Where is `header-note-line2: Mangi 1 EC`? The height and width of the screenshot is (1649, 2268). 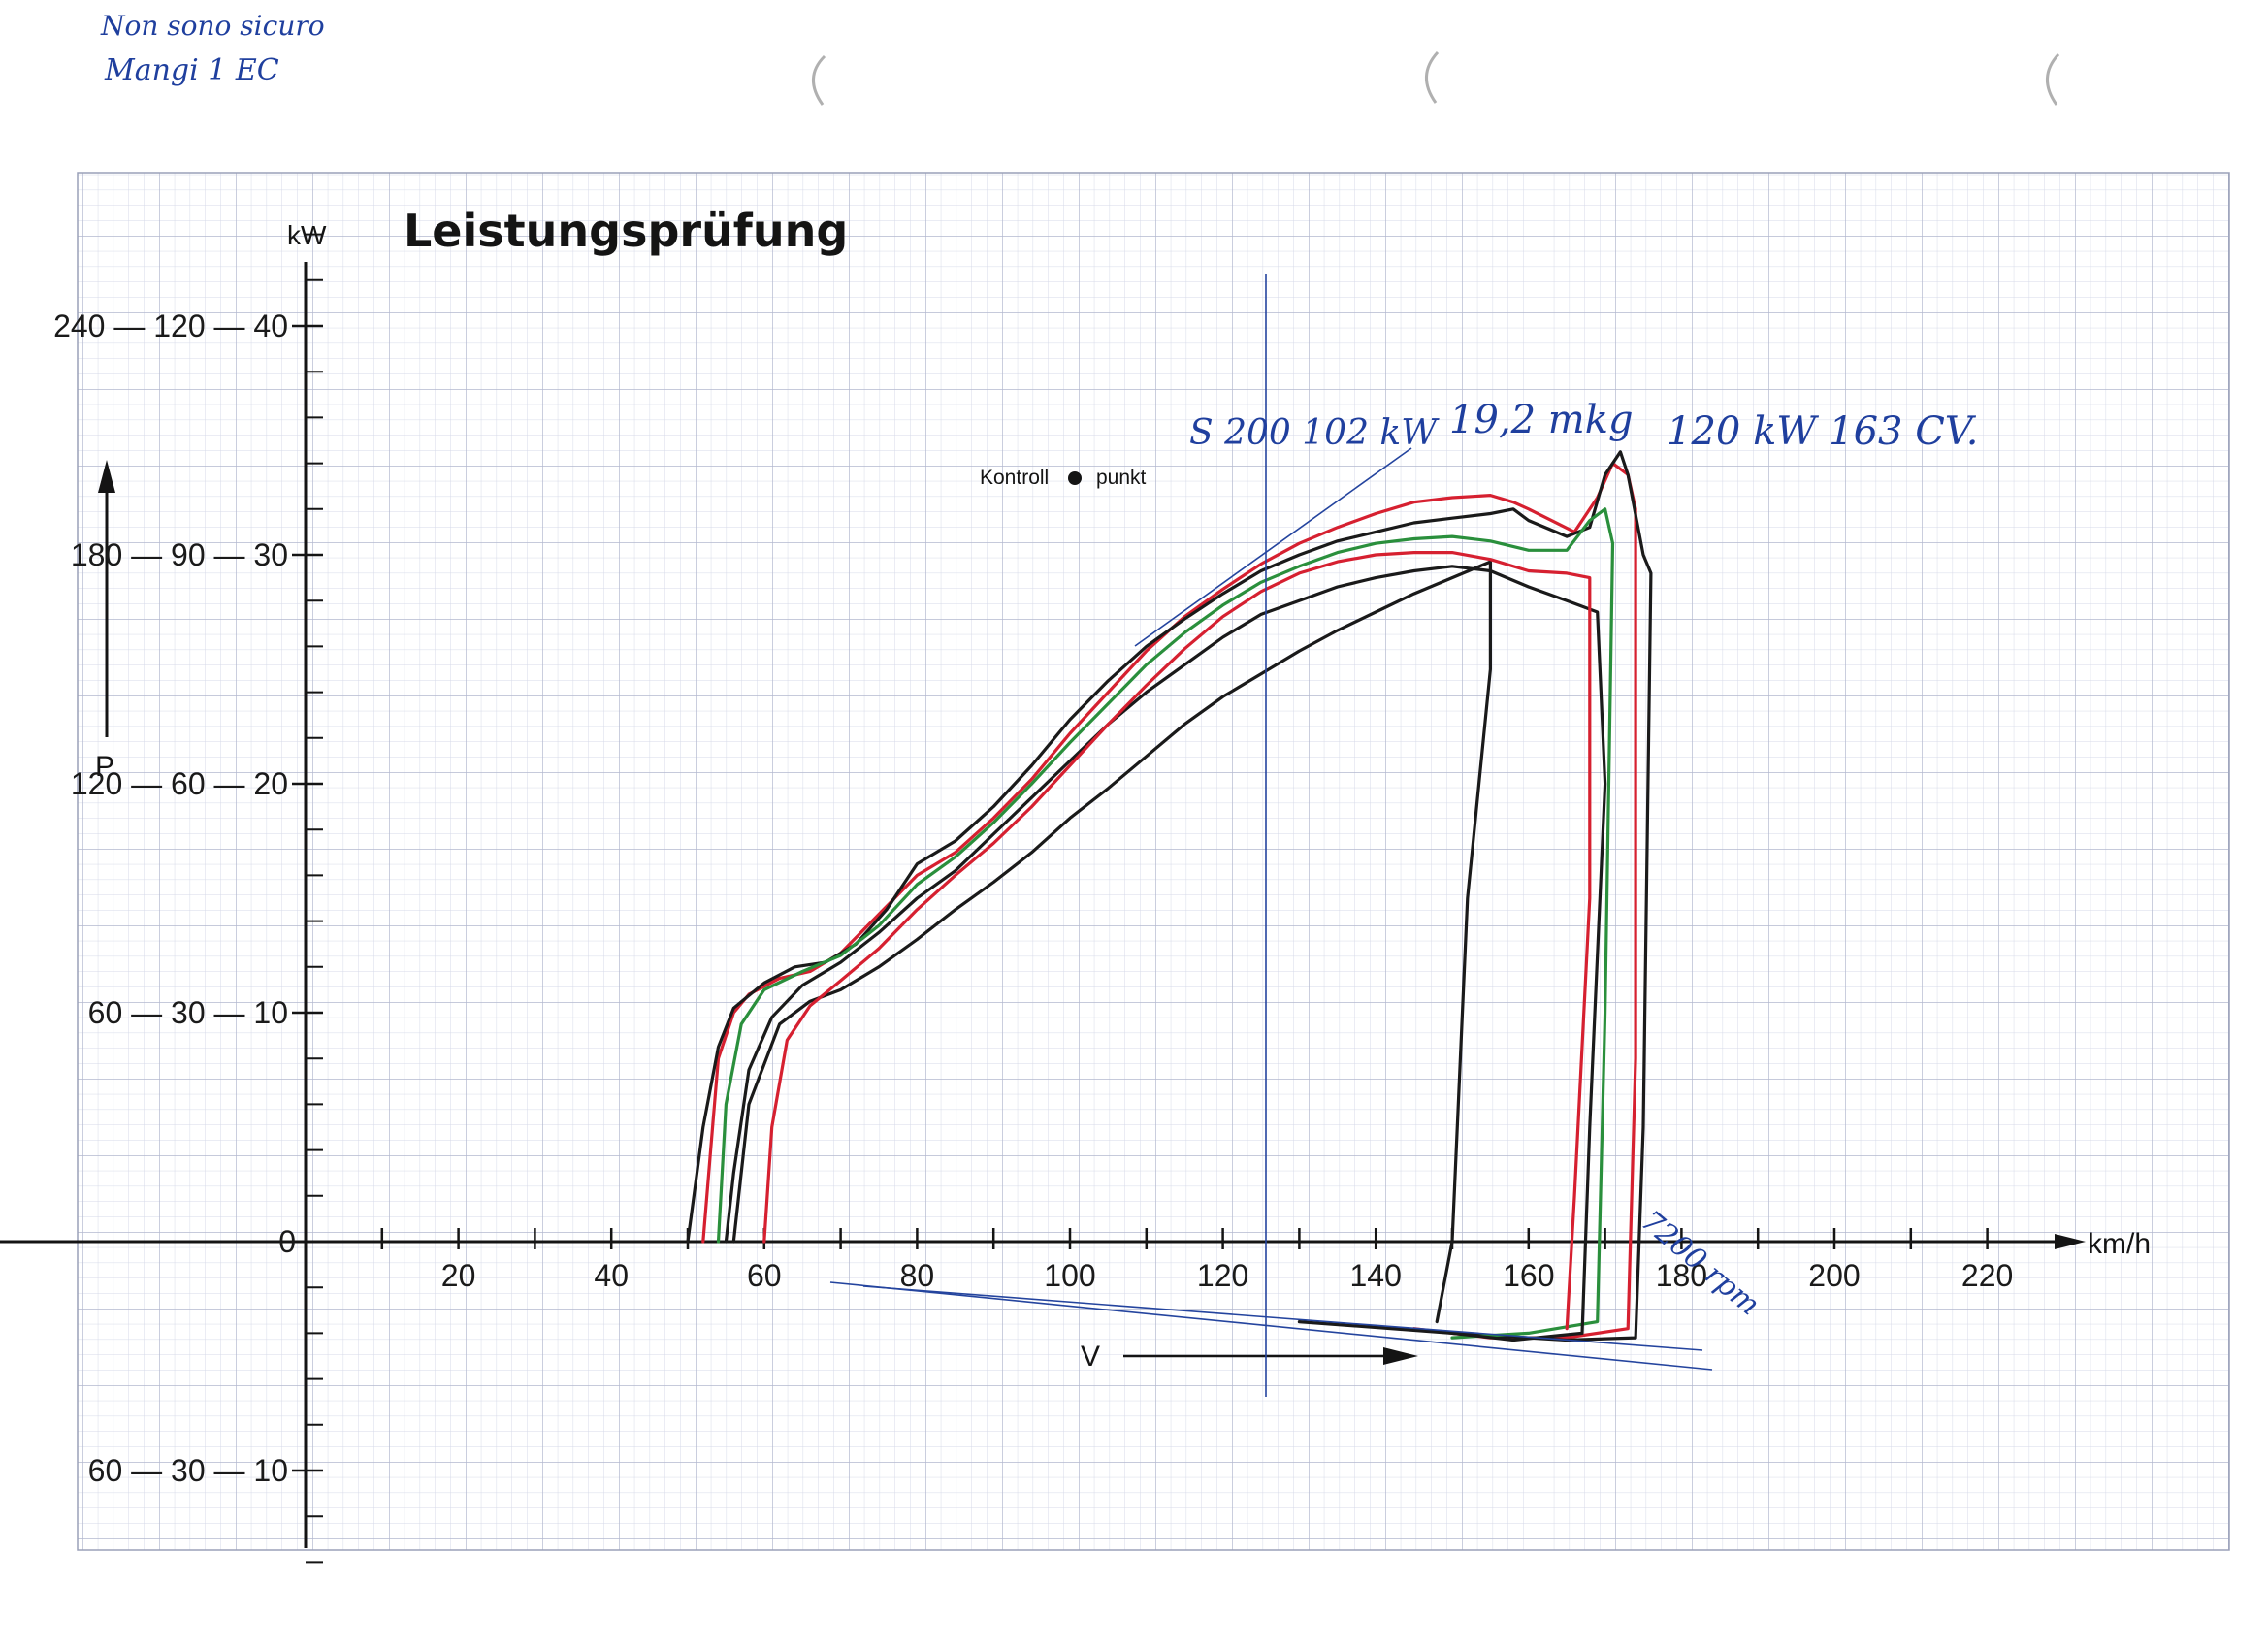 header-note-line2: Mangi 1 EC is located at coordinates (191, 70).